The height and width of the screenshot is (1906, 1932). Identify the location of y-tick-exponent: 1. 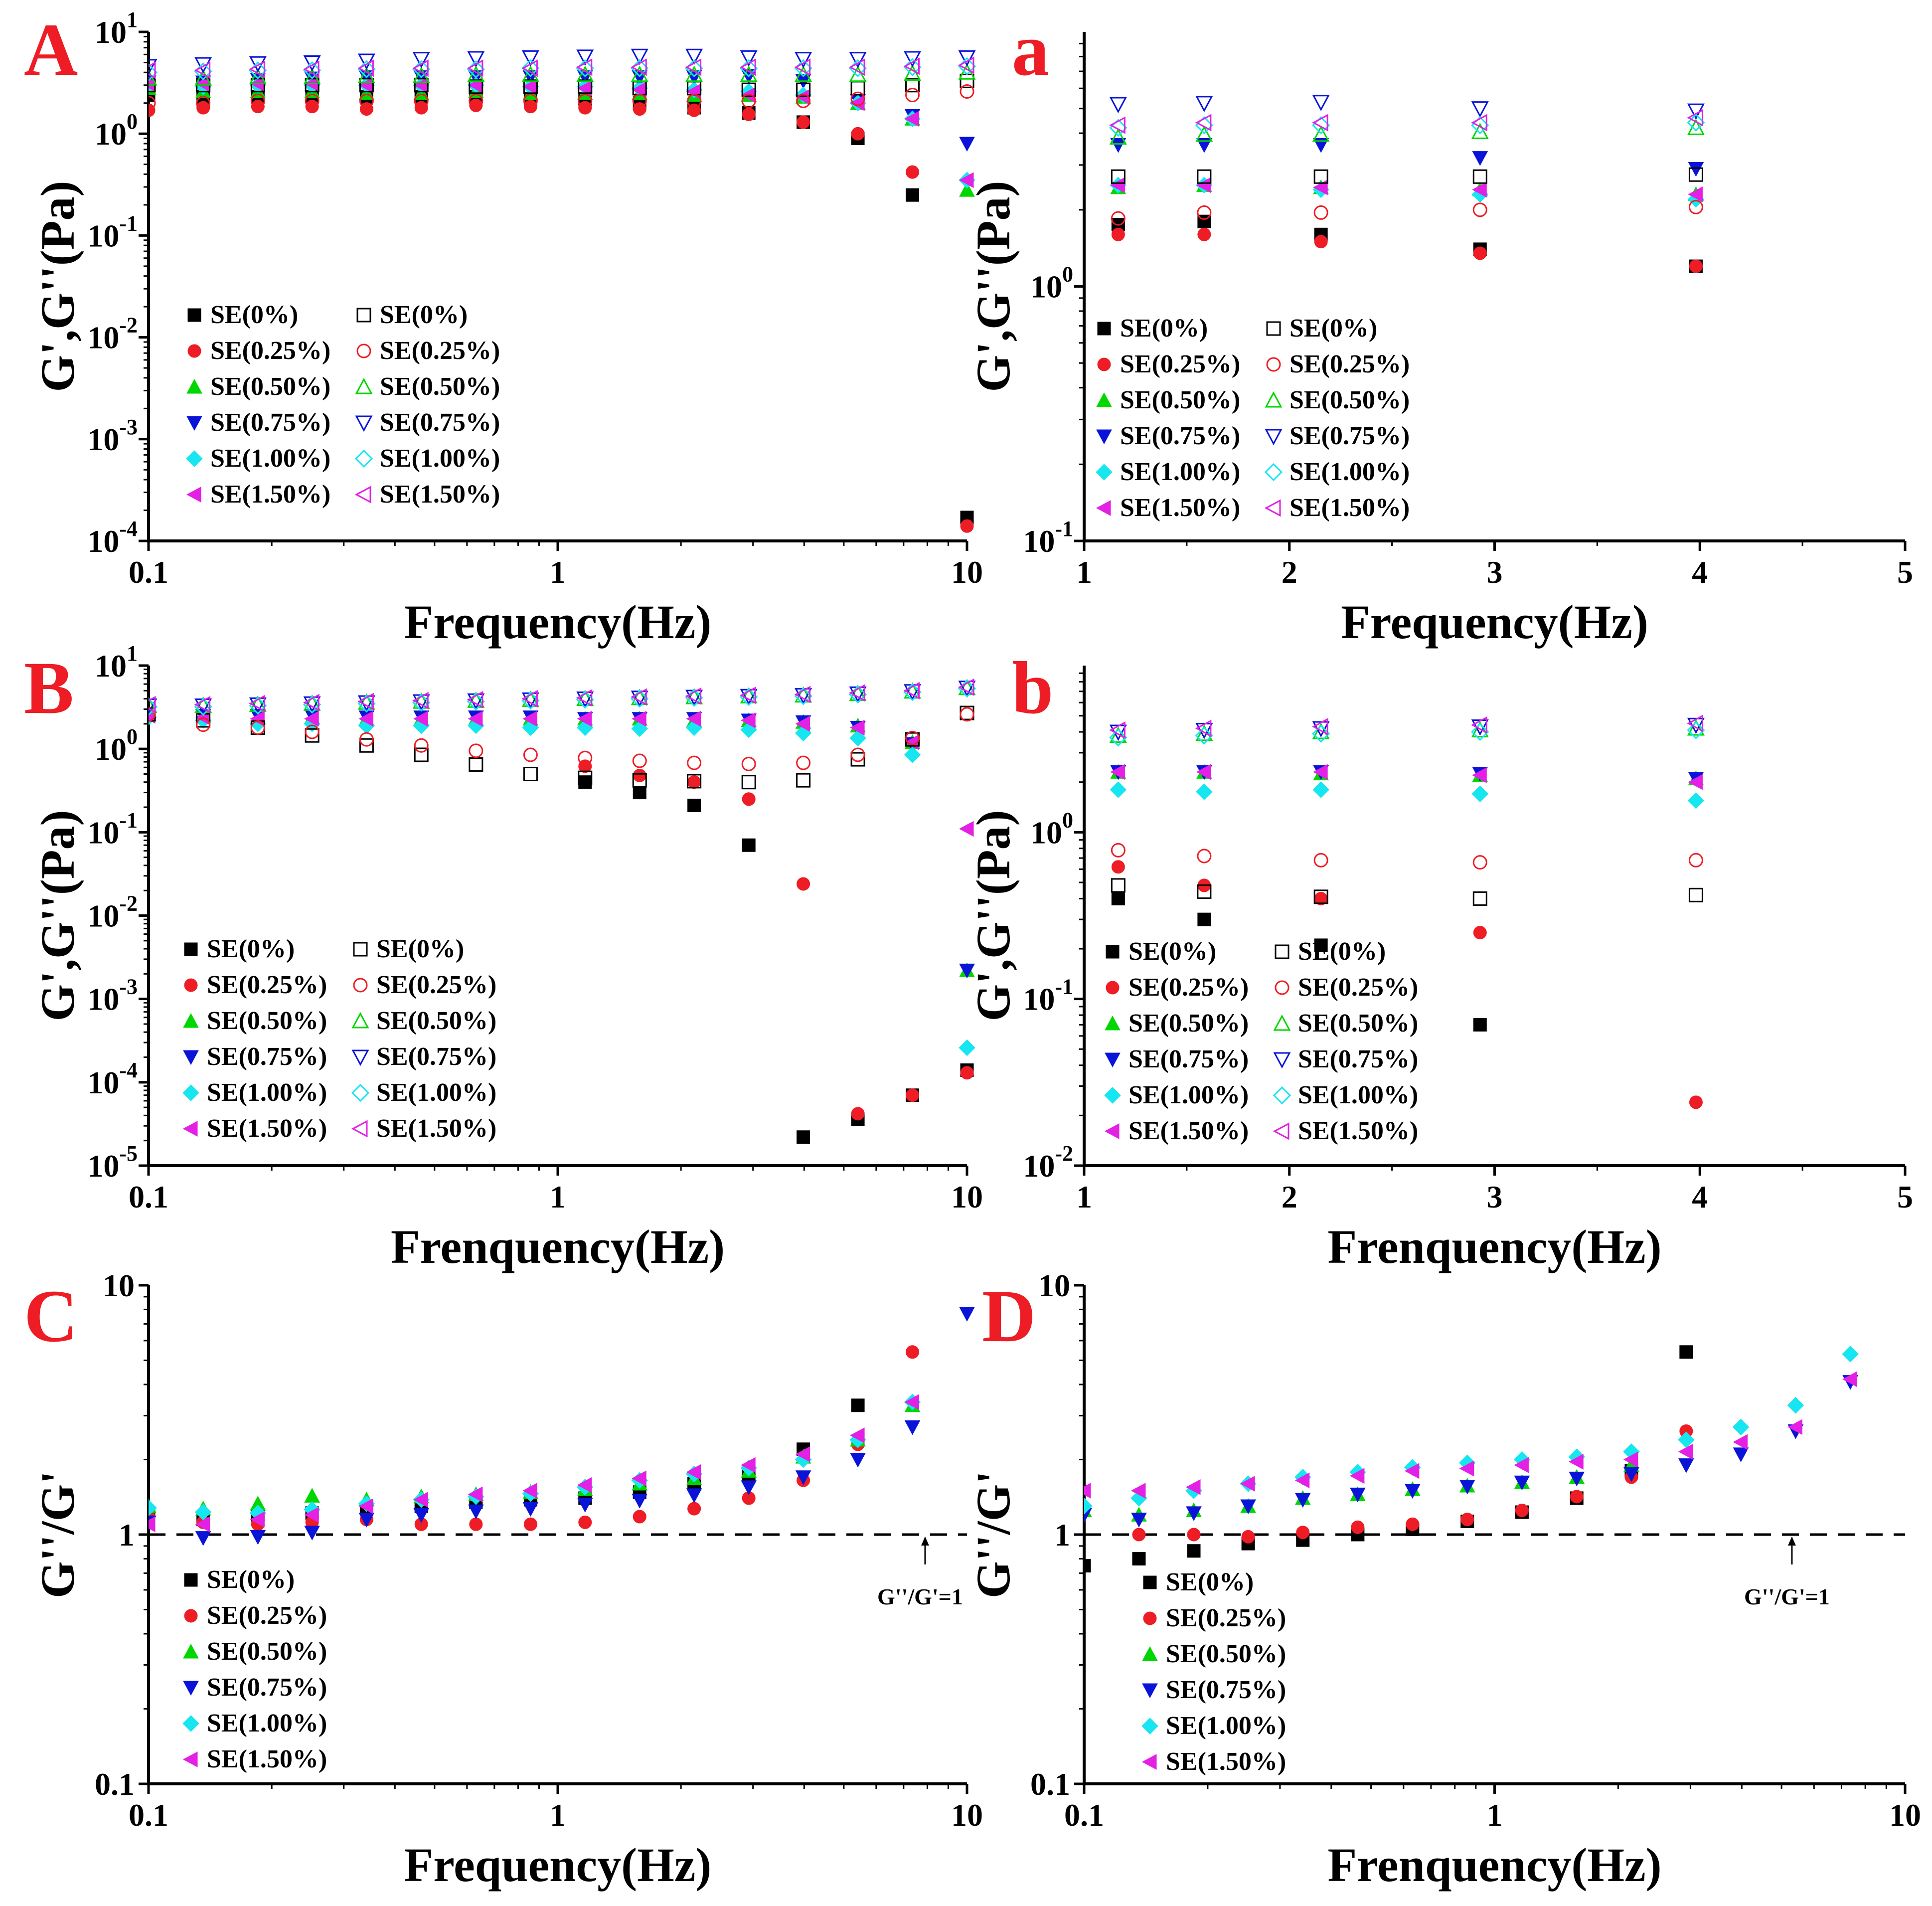
(132, 654).